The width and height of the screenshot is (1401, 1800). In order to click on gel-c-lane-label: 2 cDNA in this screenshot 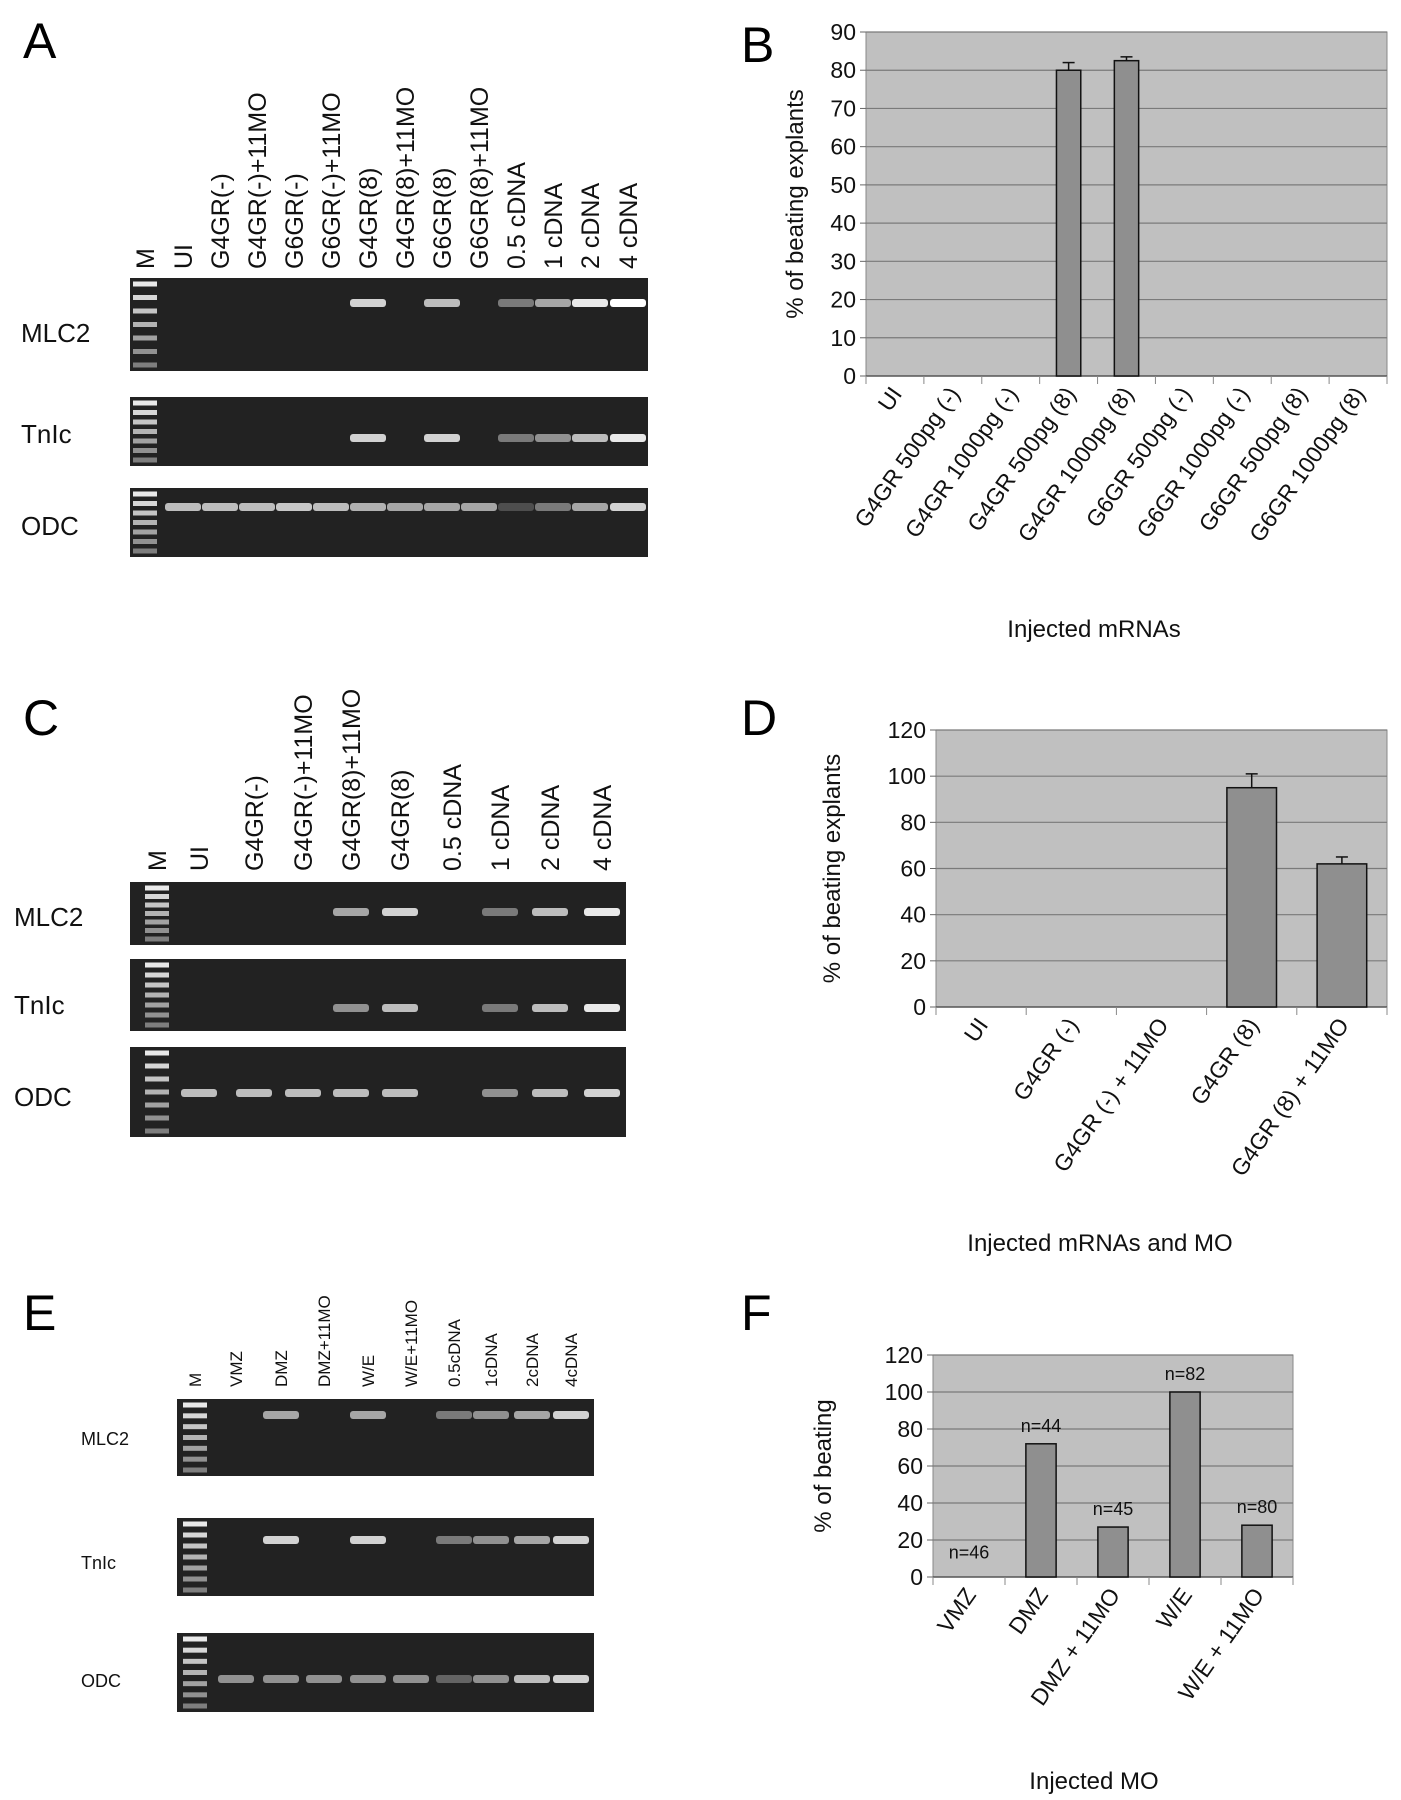, I will do `click(551, 828)`.